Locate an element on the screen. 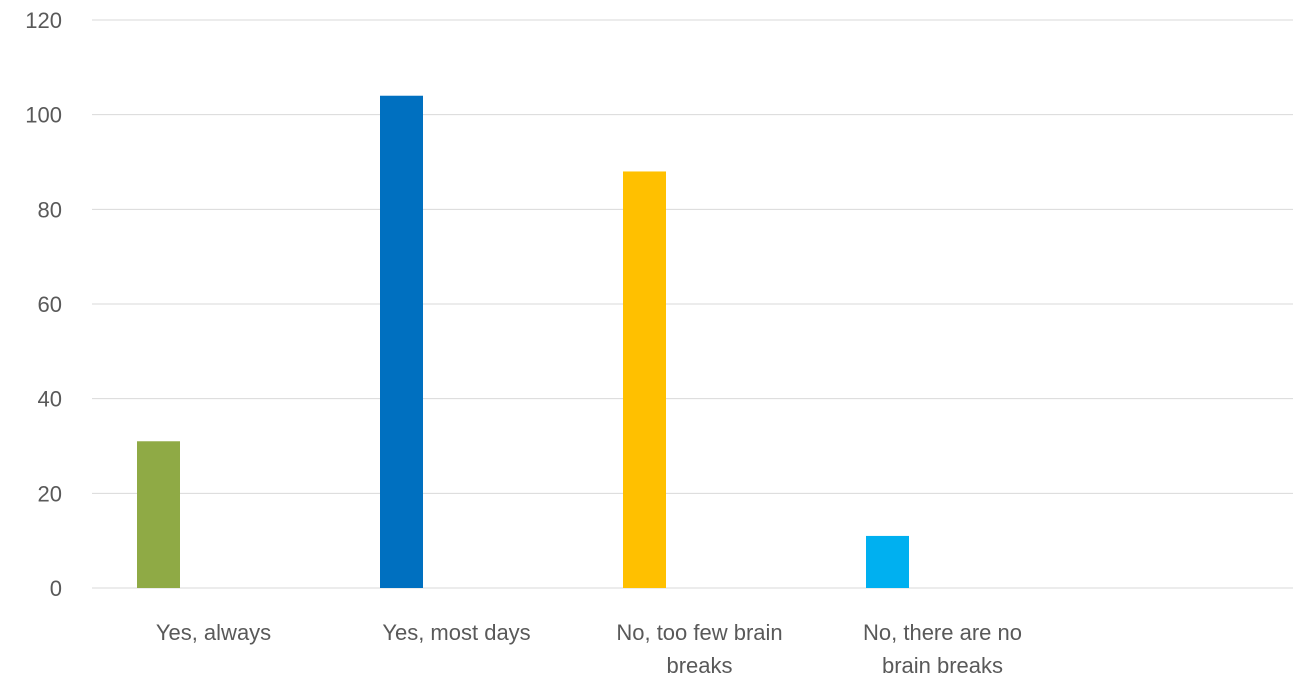 Image resolution: width=1295 pixels, height=682 pixels. y-tick-label: 120 is located at coordinates (43, 20).